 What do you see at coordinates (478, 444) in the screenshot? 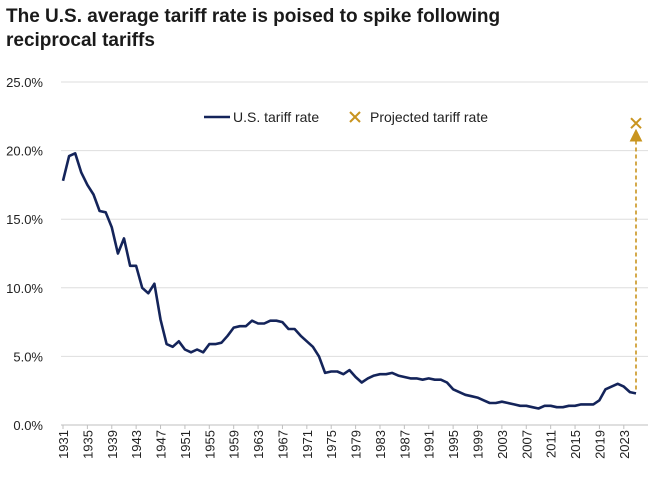
I see `x-tick-label: 1999` at bounding box center [478, 444].